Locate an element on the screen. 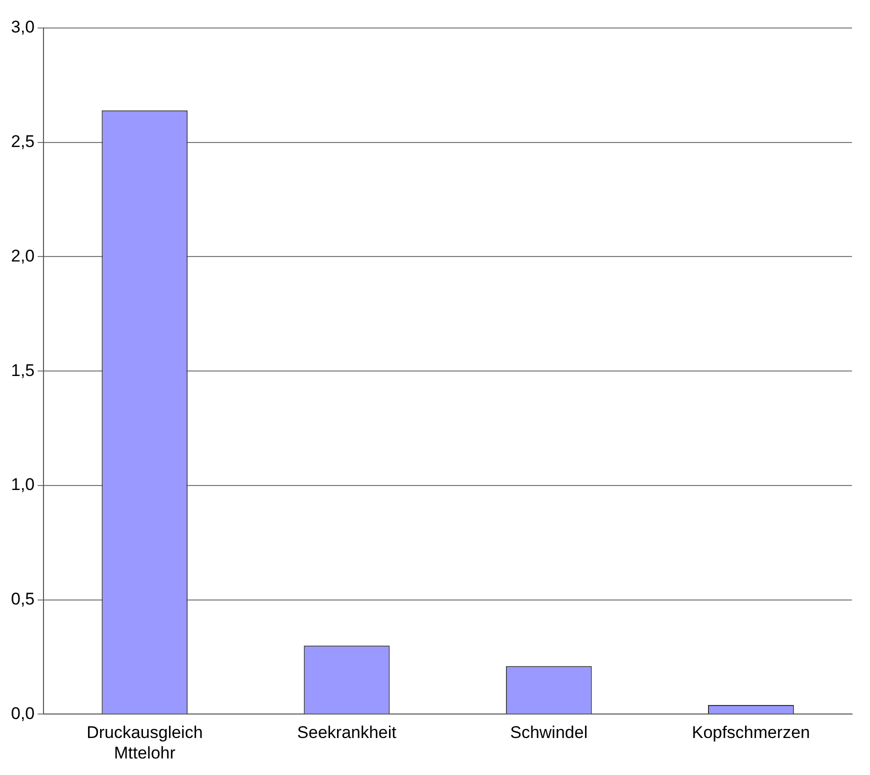 The height and width of the screenshot is (775, 870). x-tick-label: Kopfschmerzen is located at coordinates (751, 732).